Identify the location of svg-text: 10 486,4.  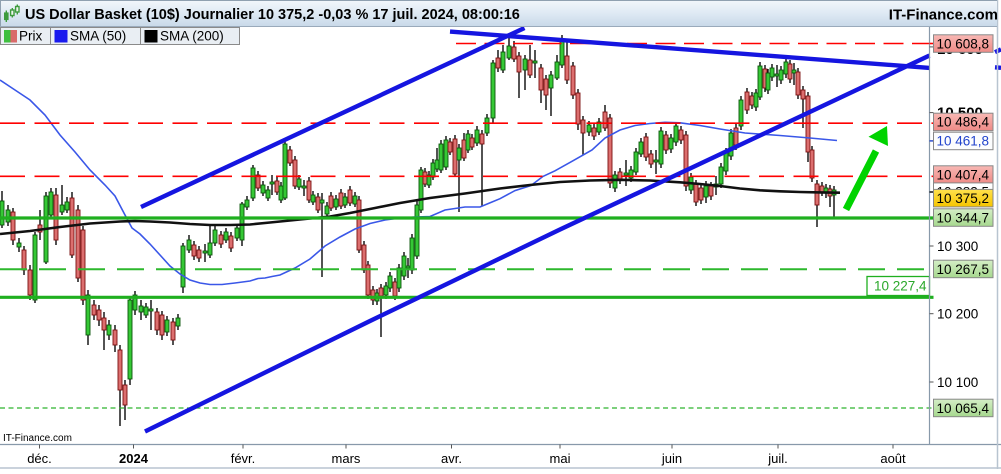
(963, 122).